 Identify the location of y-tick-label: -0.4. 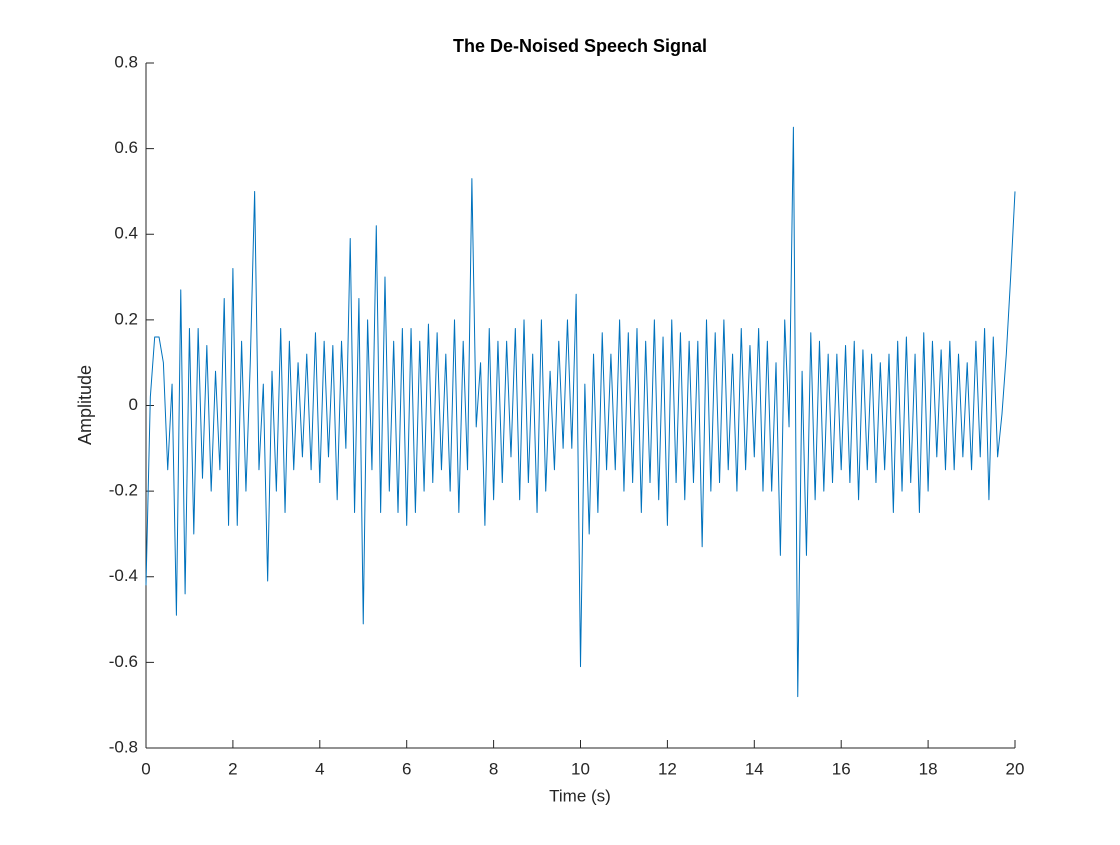
(123, 575).